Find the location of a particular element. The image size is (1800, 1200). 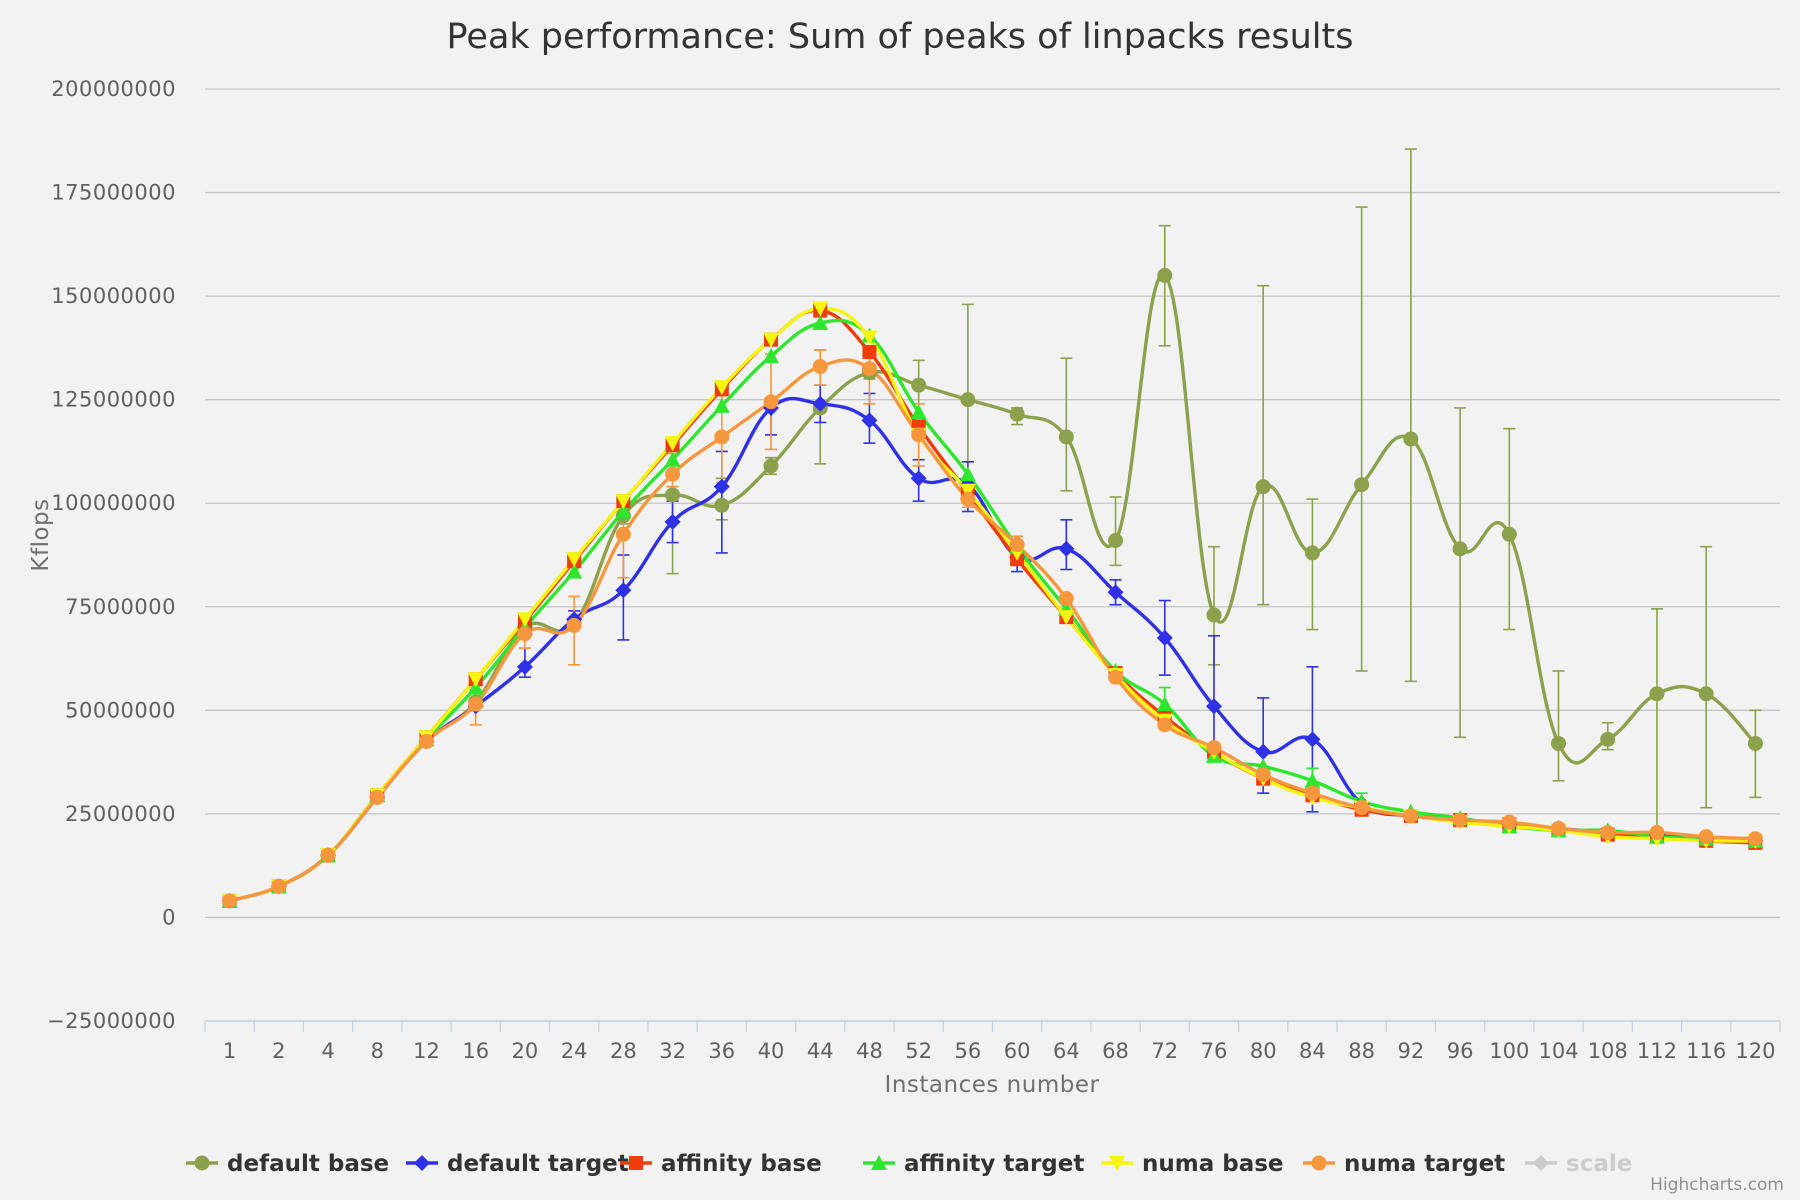

x-tick-label: 56 is located at coordinates (968, 1051).